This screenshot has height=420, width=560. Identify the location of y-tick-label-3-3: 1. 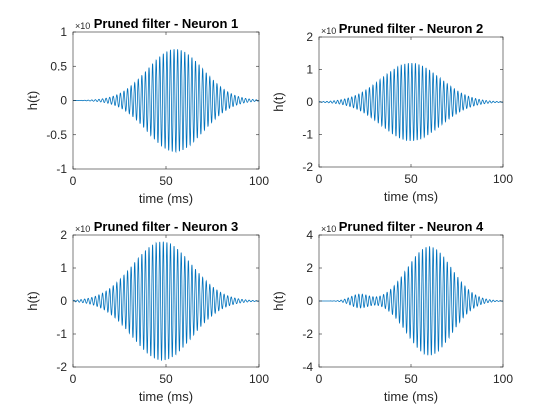
(63, 268).